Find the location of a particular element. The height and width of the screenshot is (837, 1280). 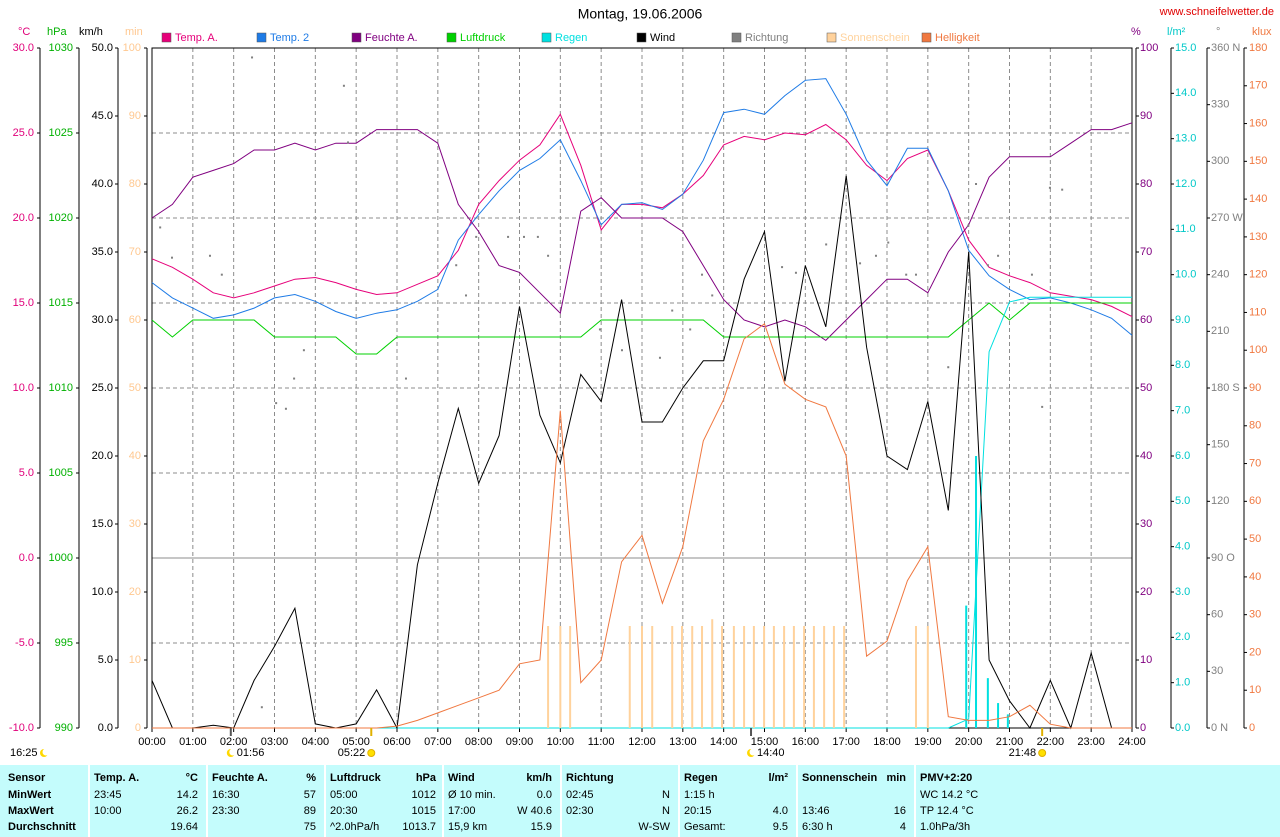

y-tick-label: 12.0 is located at coordinates (1185, 184).